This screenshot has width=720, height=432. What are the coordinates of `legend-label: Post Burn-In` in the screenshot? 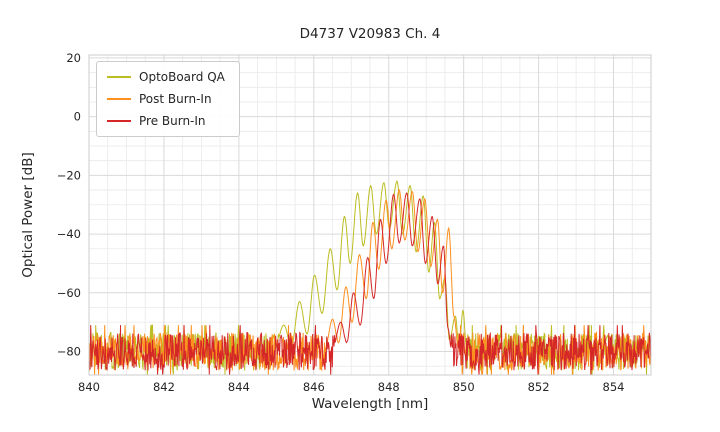 It's located at (175, 99).